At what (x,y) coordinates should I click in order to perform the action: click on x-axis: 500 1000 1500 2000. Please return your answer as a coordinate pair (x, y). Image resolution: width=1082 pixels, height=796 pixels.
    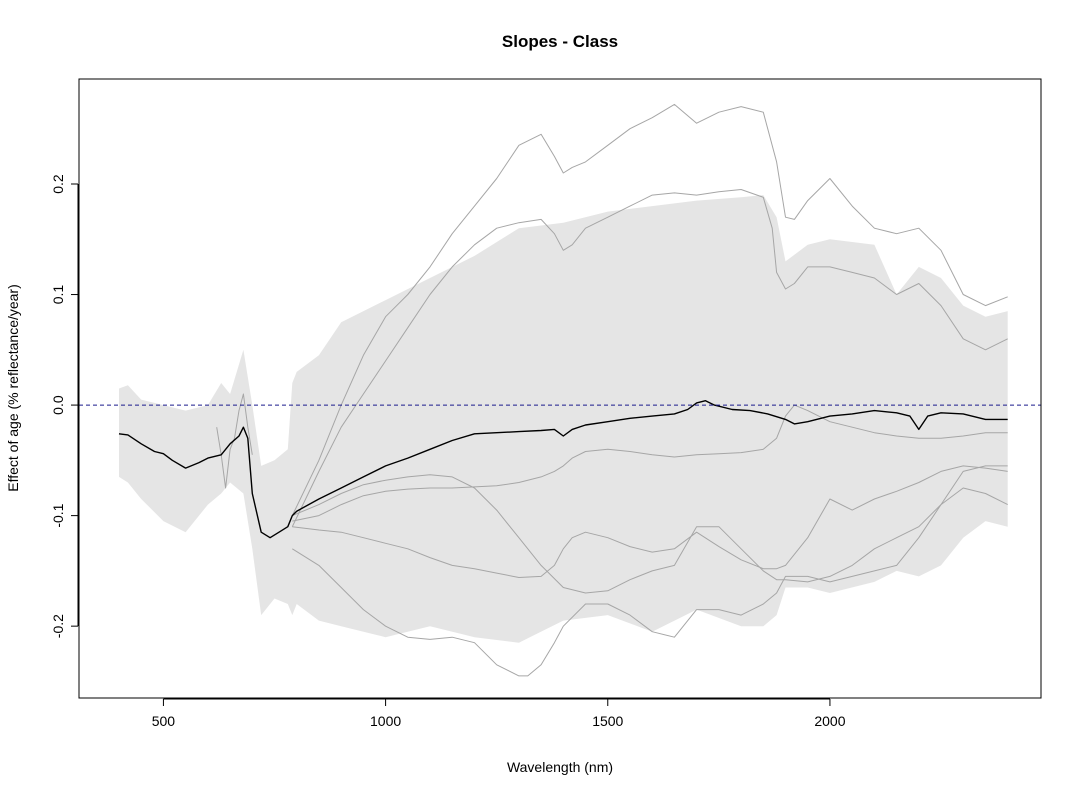
    Looking at the image, I should click on (499, 713).